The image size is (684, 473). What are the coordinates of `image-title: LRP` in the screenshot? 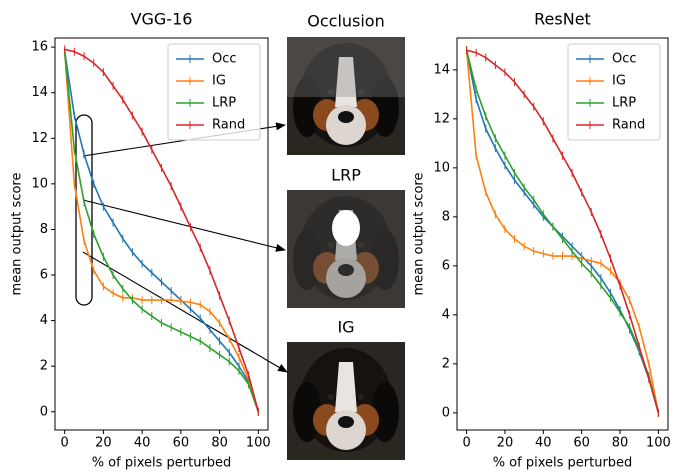 It's located at (346, 175).